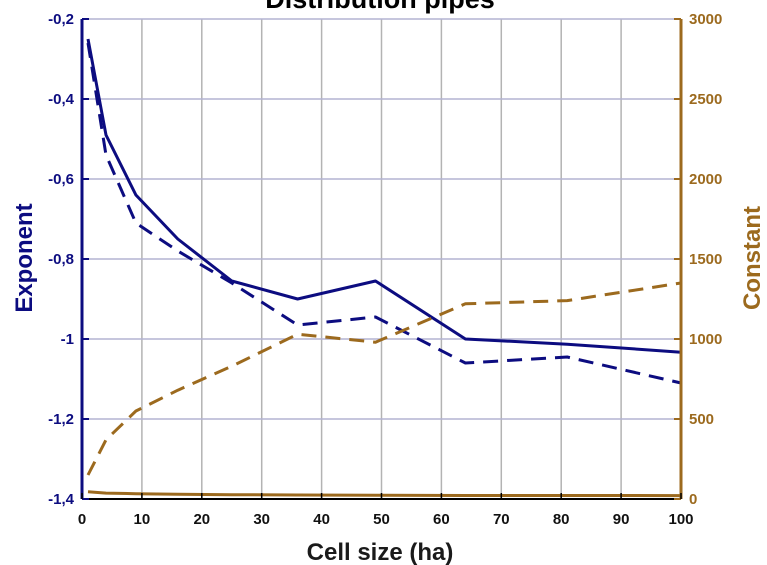 The image size is (767, 565). What do you see at coordinates (501, 519) in the screenshot?
I see `x-tick-label: 70` at bounding box center [501, 519].